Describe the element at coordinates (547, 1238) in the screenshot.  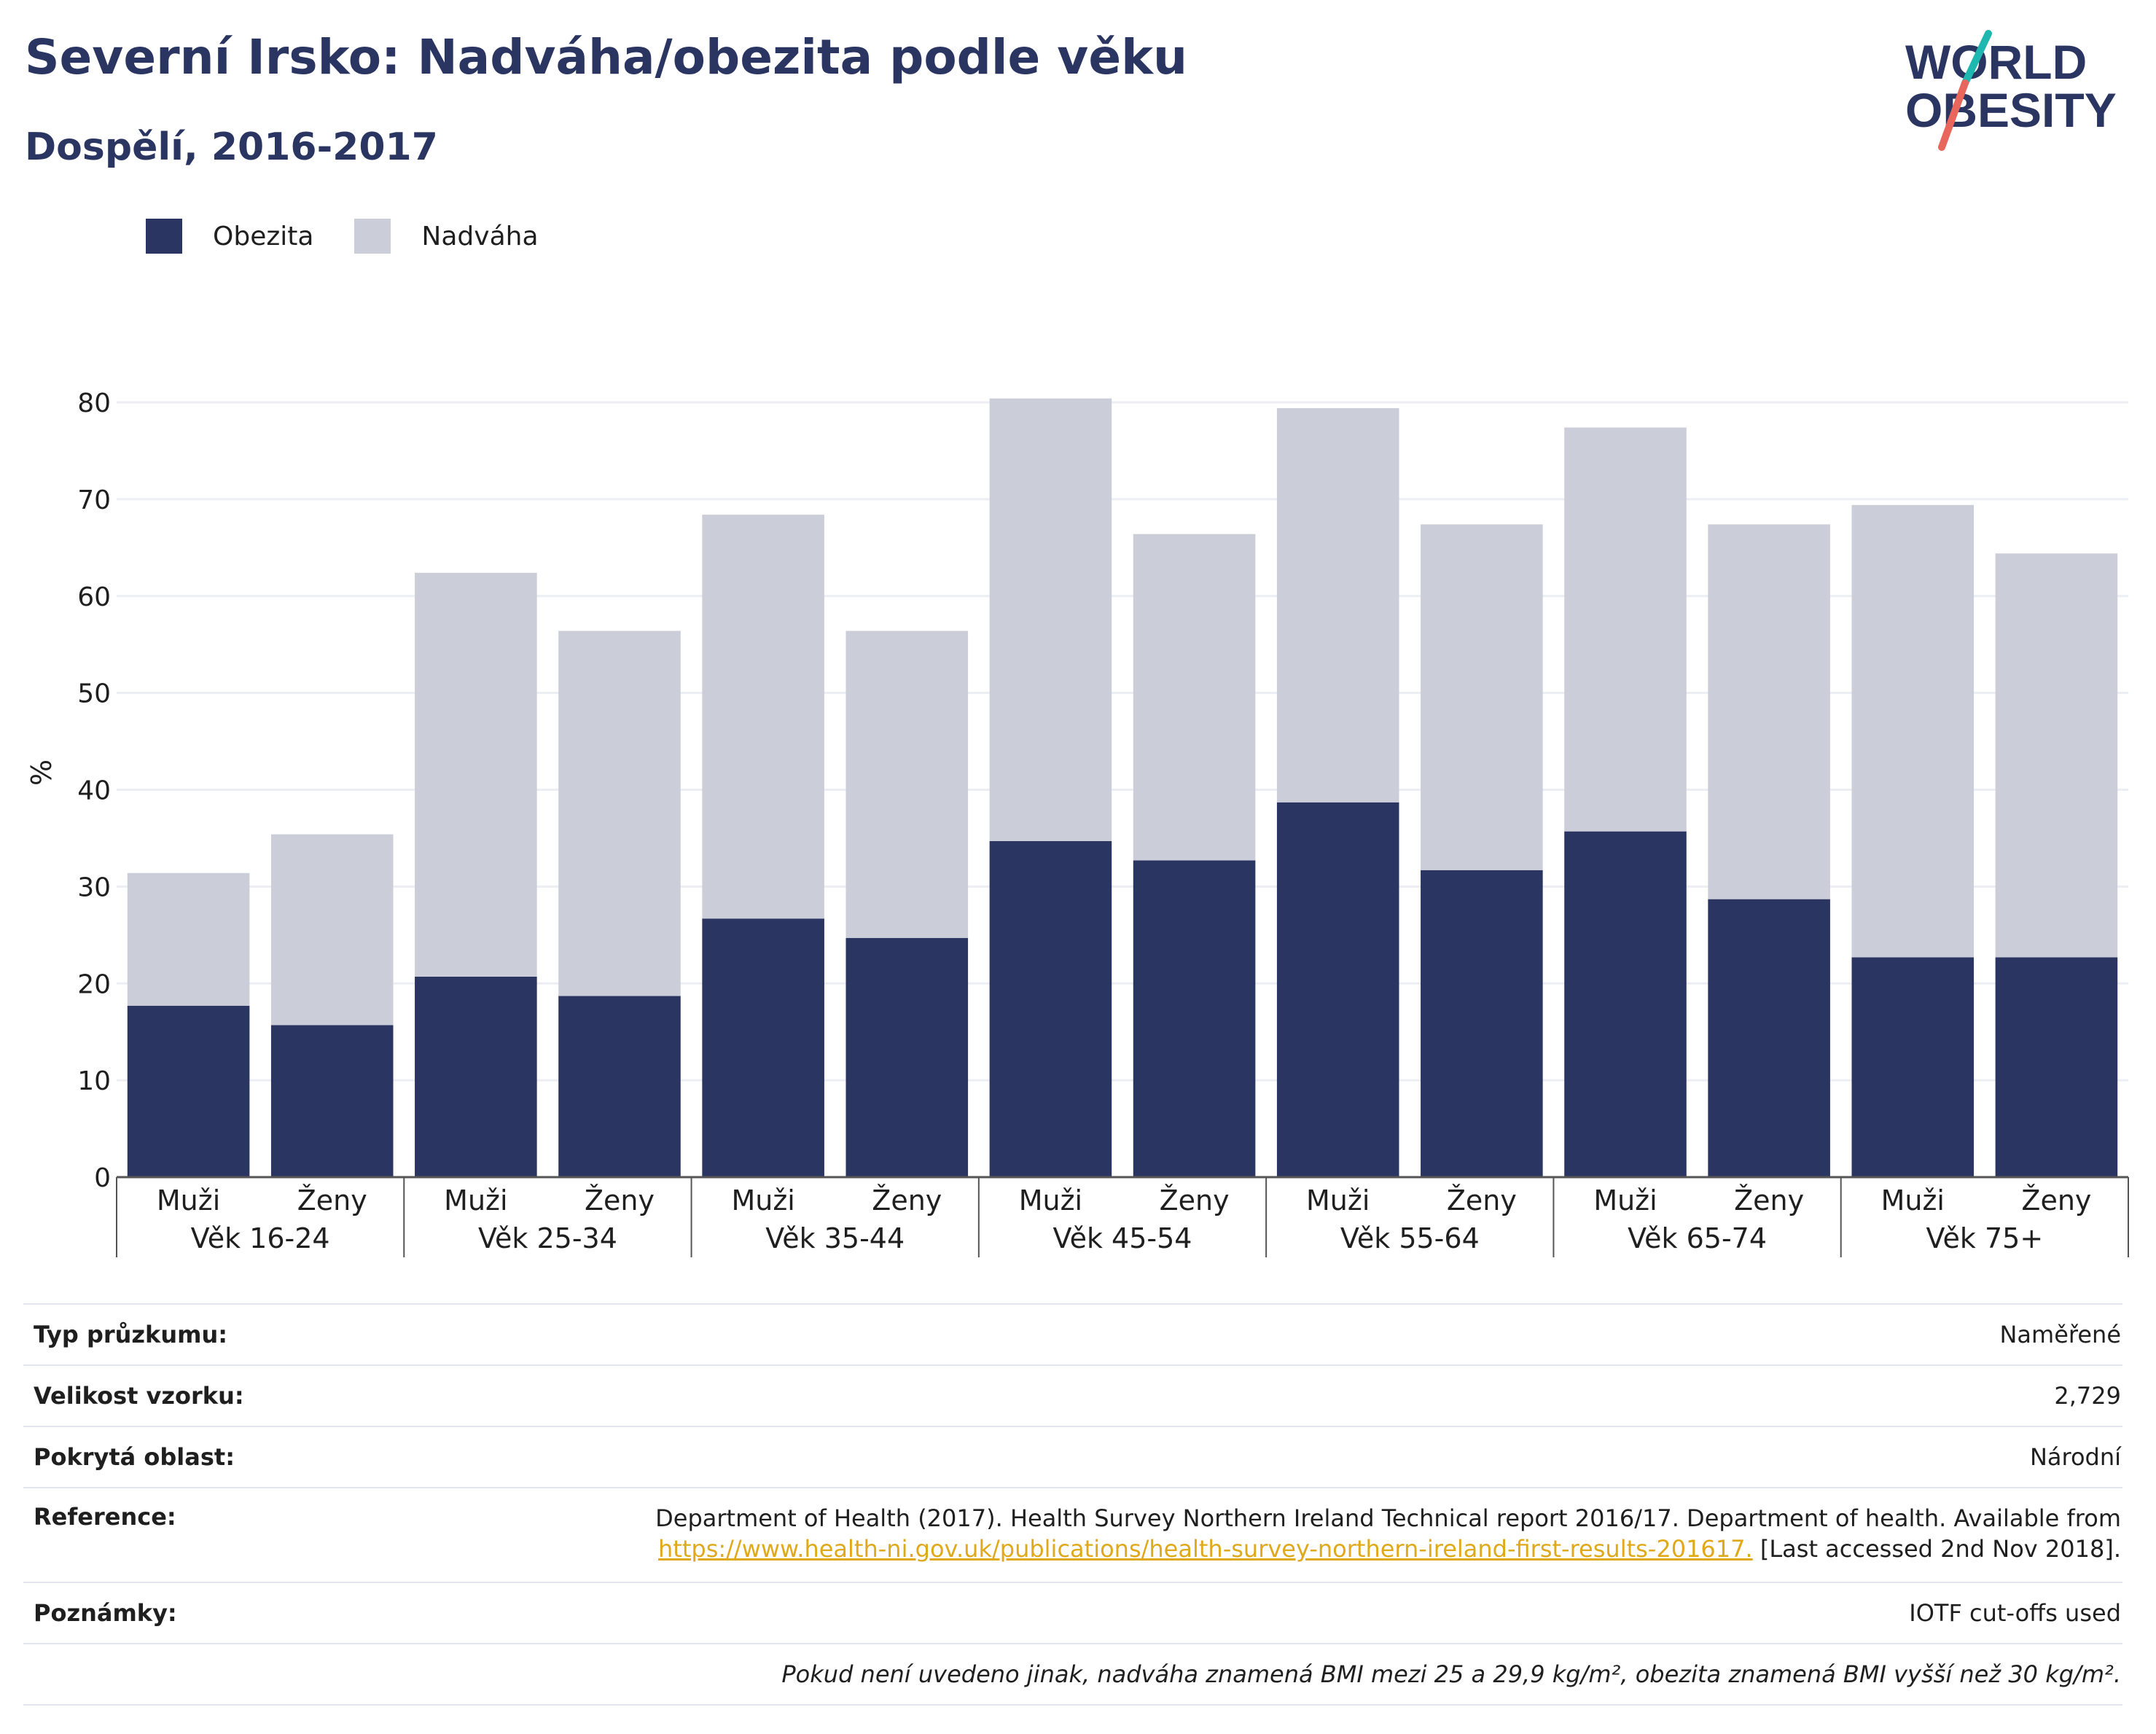
I see `x-group-label: Věk 25-34` at that location.